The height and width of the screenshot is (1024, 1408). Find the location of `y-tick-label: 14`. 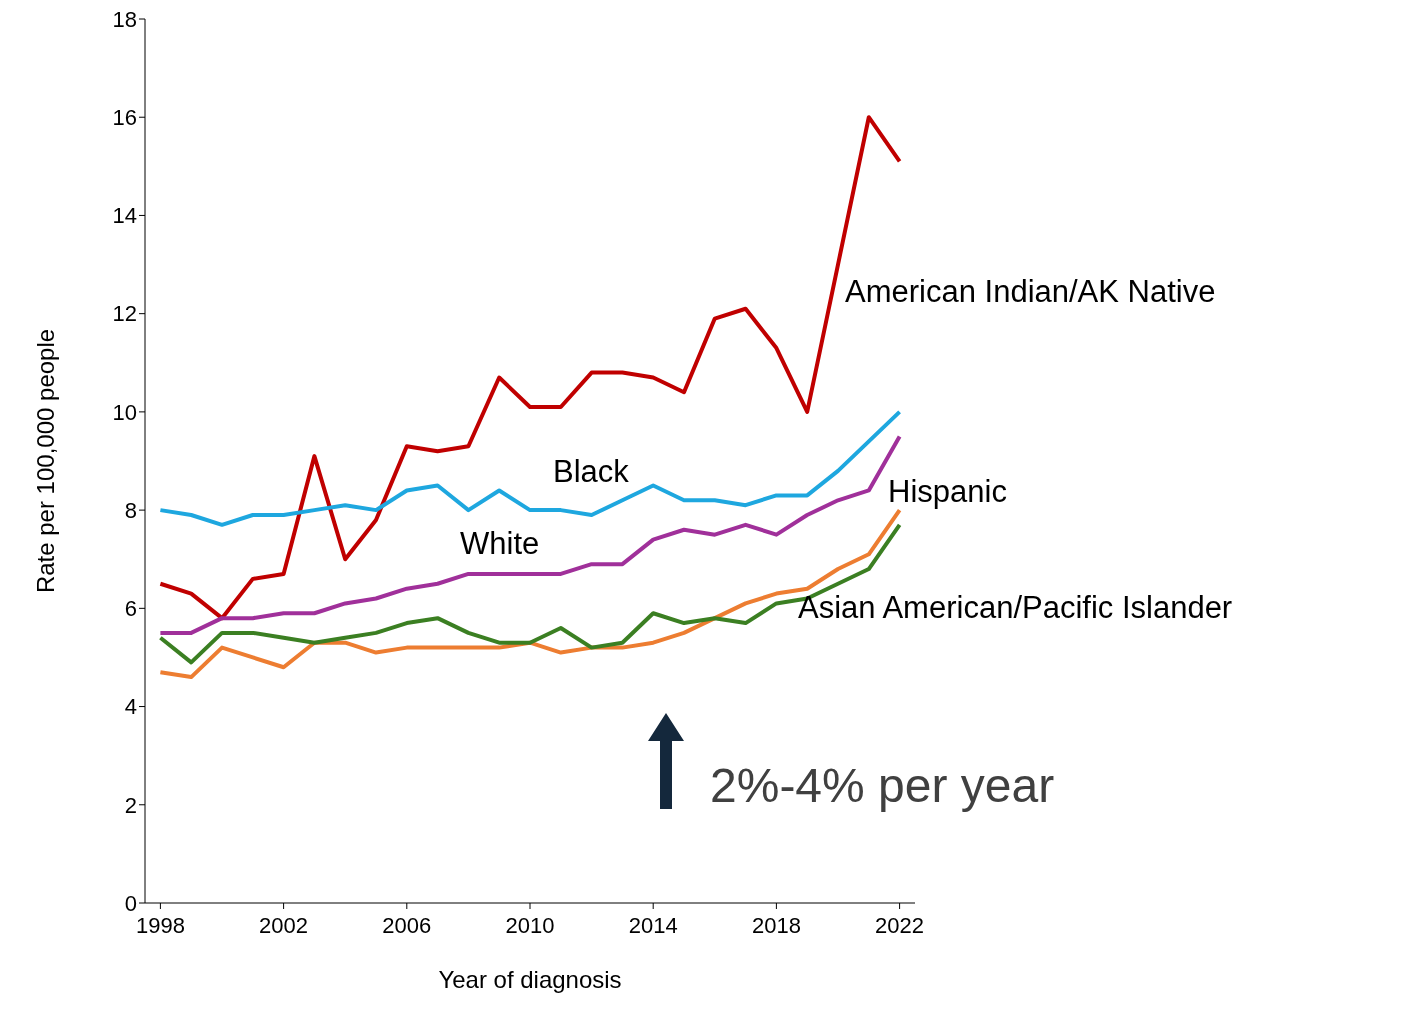

y-tick-label: 14 is located at coordinates (124, 216).